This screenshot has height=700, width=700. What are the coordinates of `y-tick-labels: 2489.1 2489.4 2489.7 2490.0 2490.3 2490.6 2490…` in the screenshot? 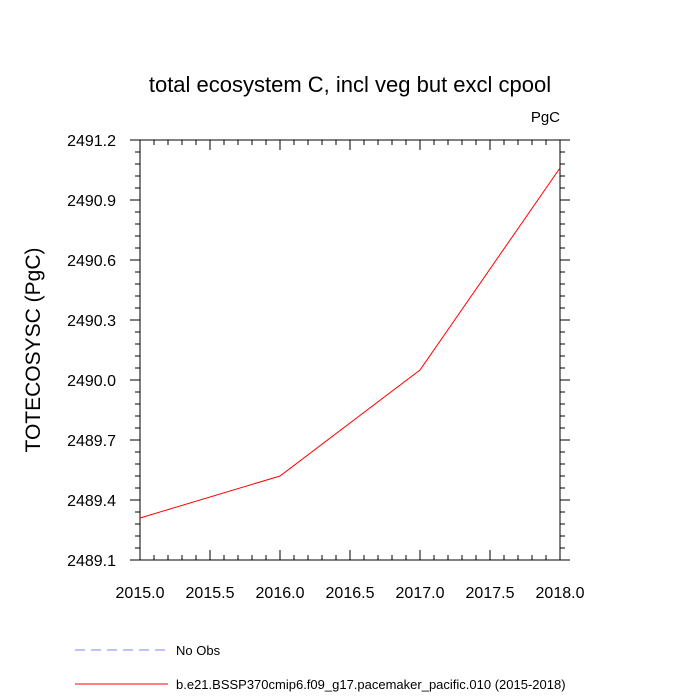 It's located at (91, 351).